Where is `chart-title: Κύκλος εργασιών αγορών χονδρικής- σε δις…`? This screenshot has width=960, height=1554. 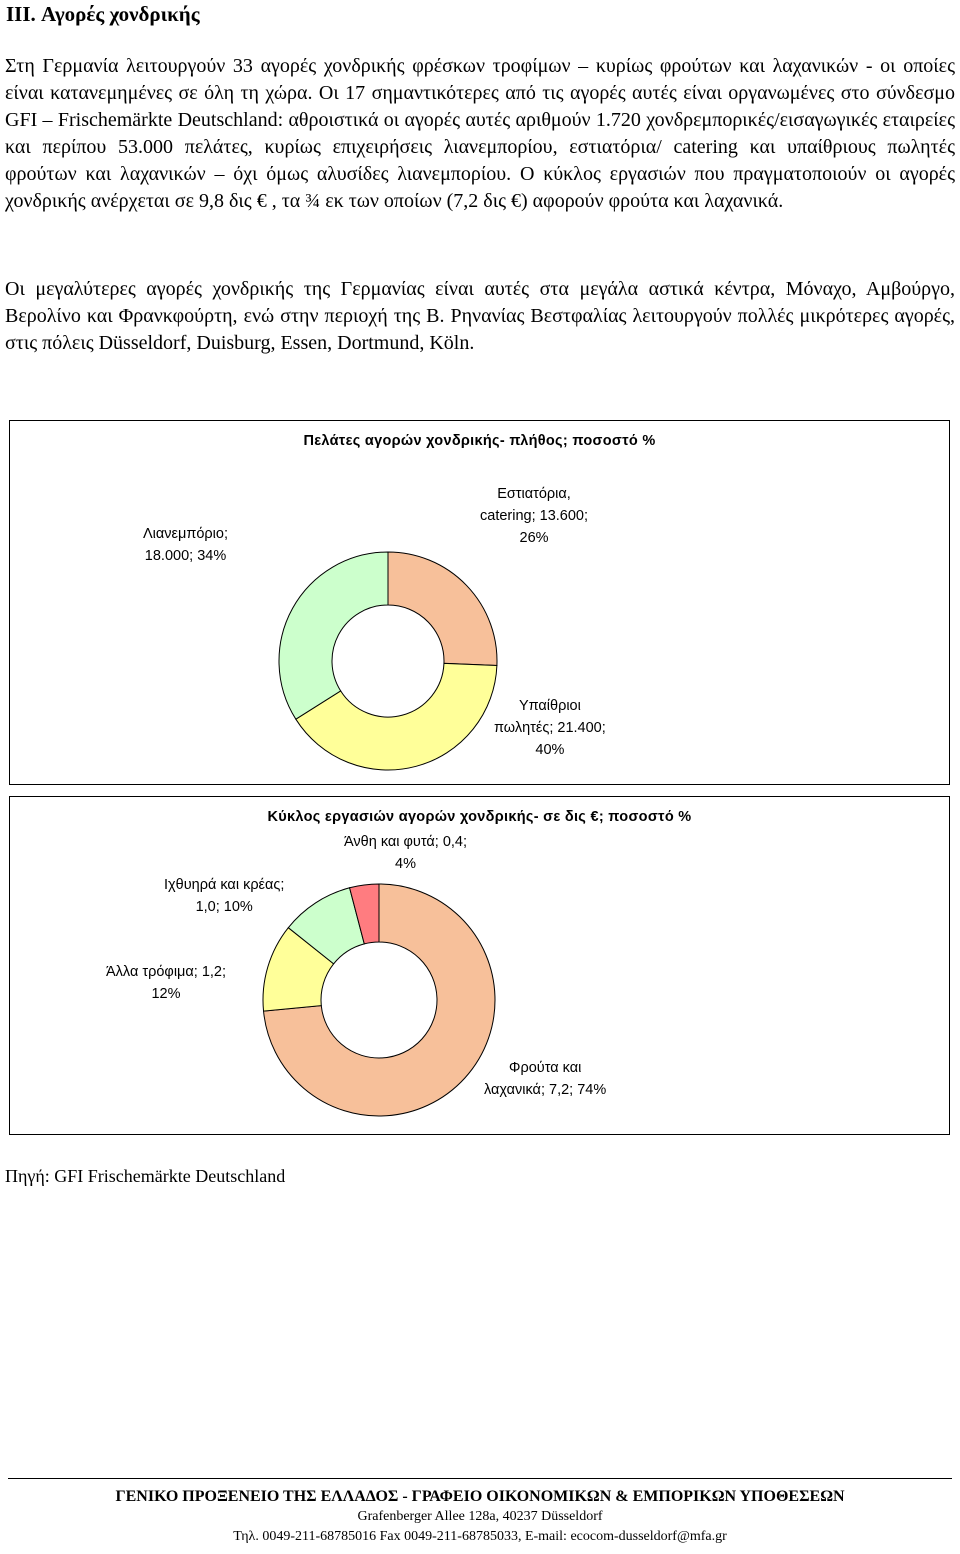 chart-title: Κύκλος εργασιών αγορών χονδρικής- σε δις… is located at coordinates (479, 817).